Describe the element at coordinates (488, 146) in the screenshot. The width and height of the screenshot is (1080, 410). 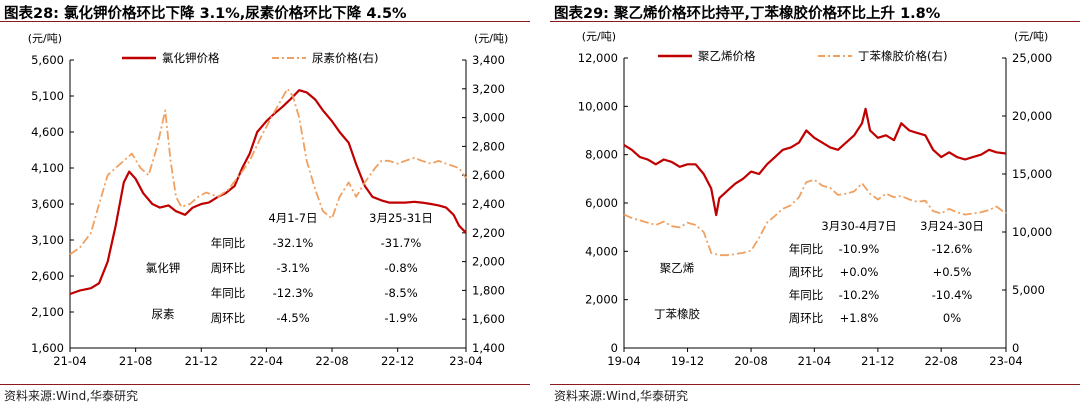
I see `right-tick-label: 2,800` at that location.